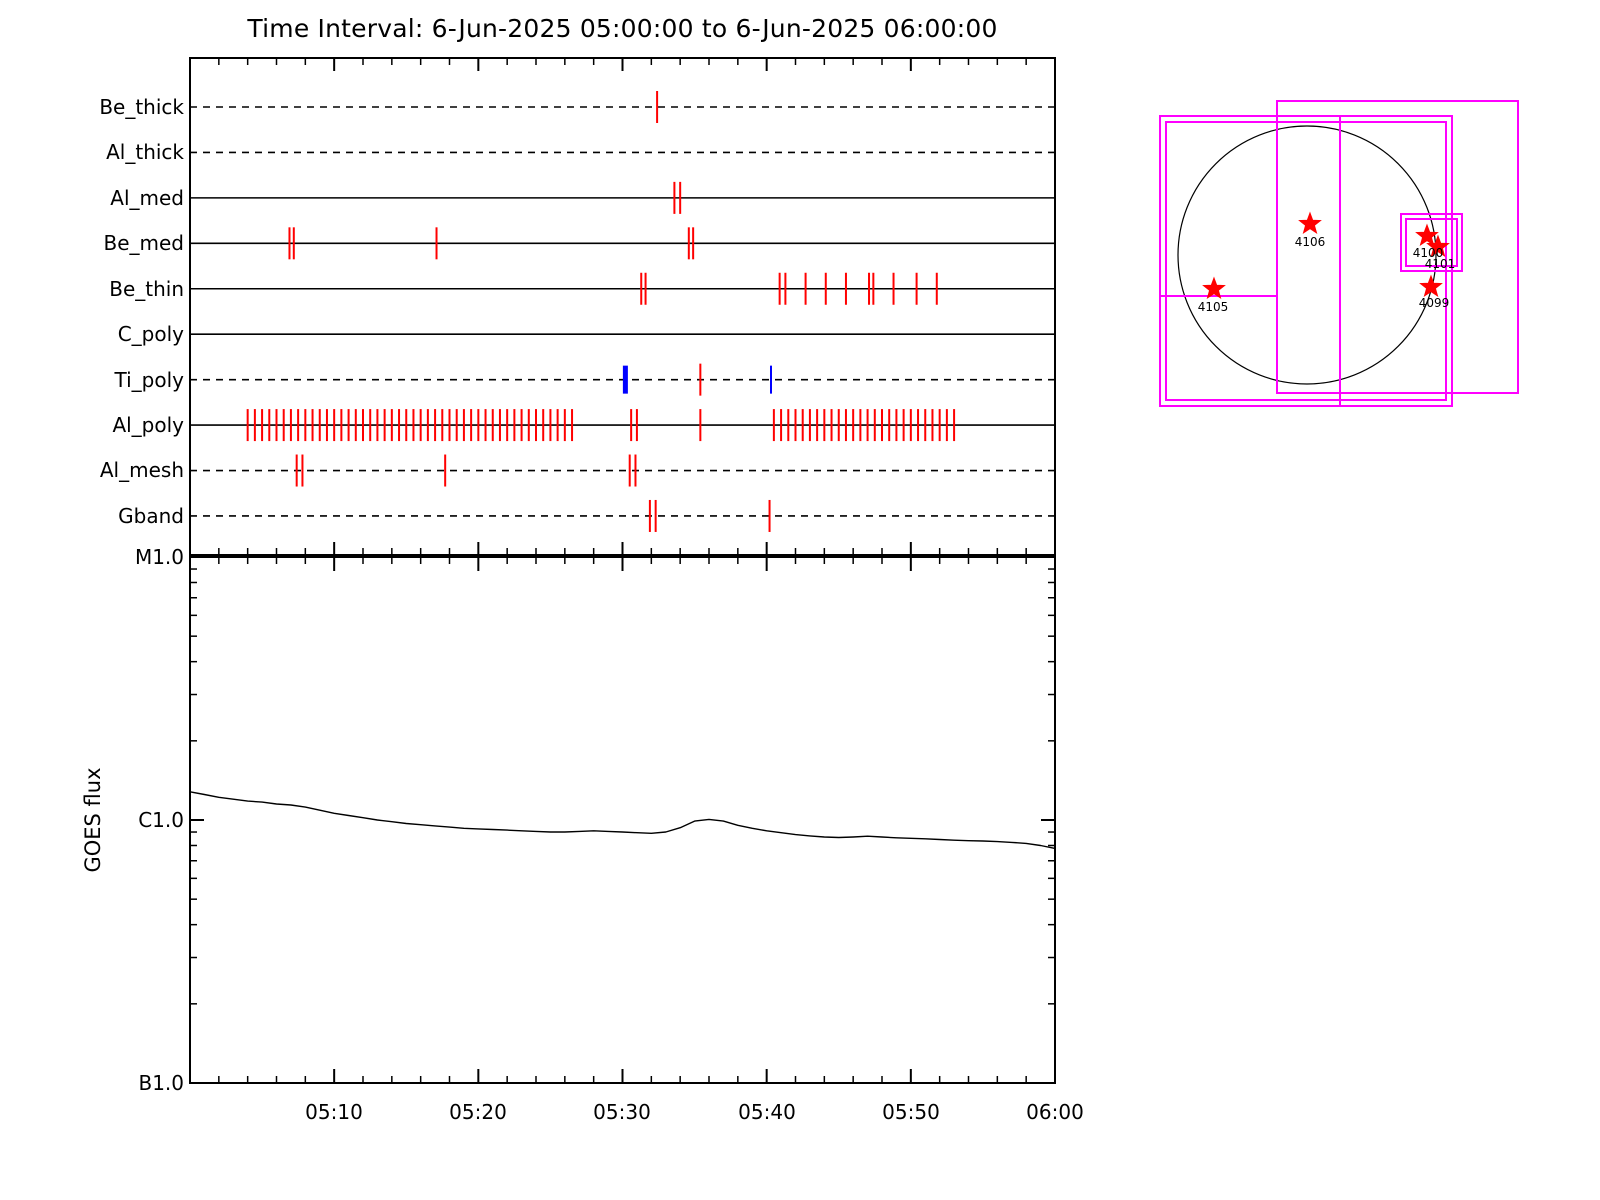  Describe the element at coordinates (161, 820) in the screenshot. I see `y-tick-label-c1: C1.0` at that location.